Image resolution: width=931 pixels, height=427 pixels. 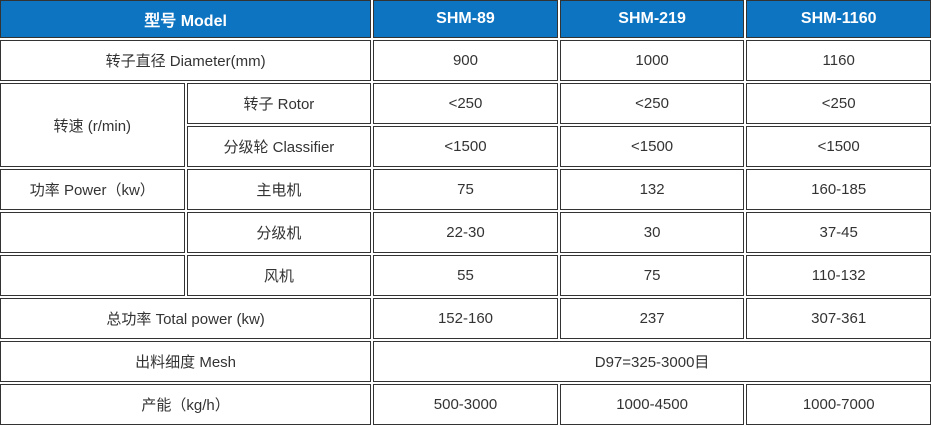 I want to click on diameter-value-shm1160: 1160, so click(x=838, y=60).